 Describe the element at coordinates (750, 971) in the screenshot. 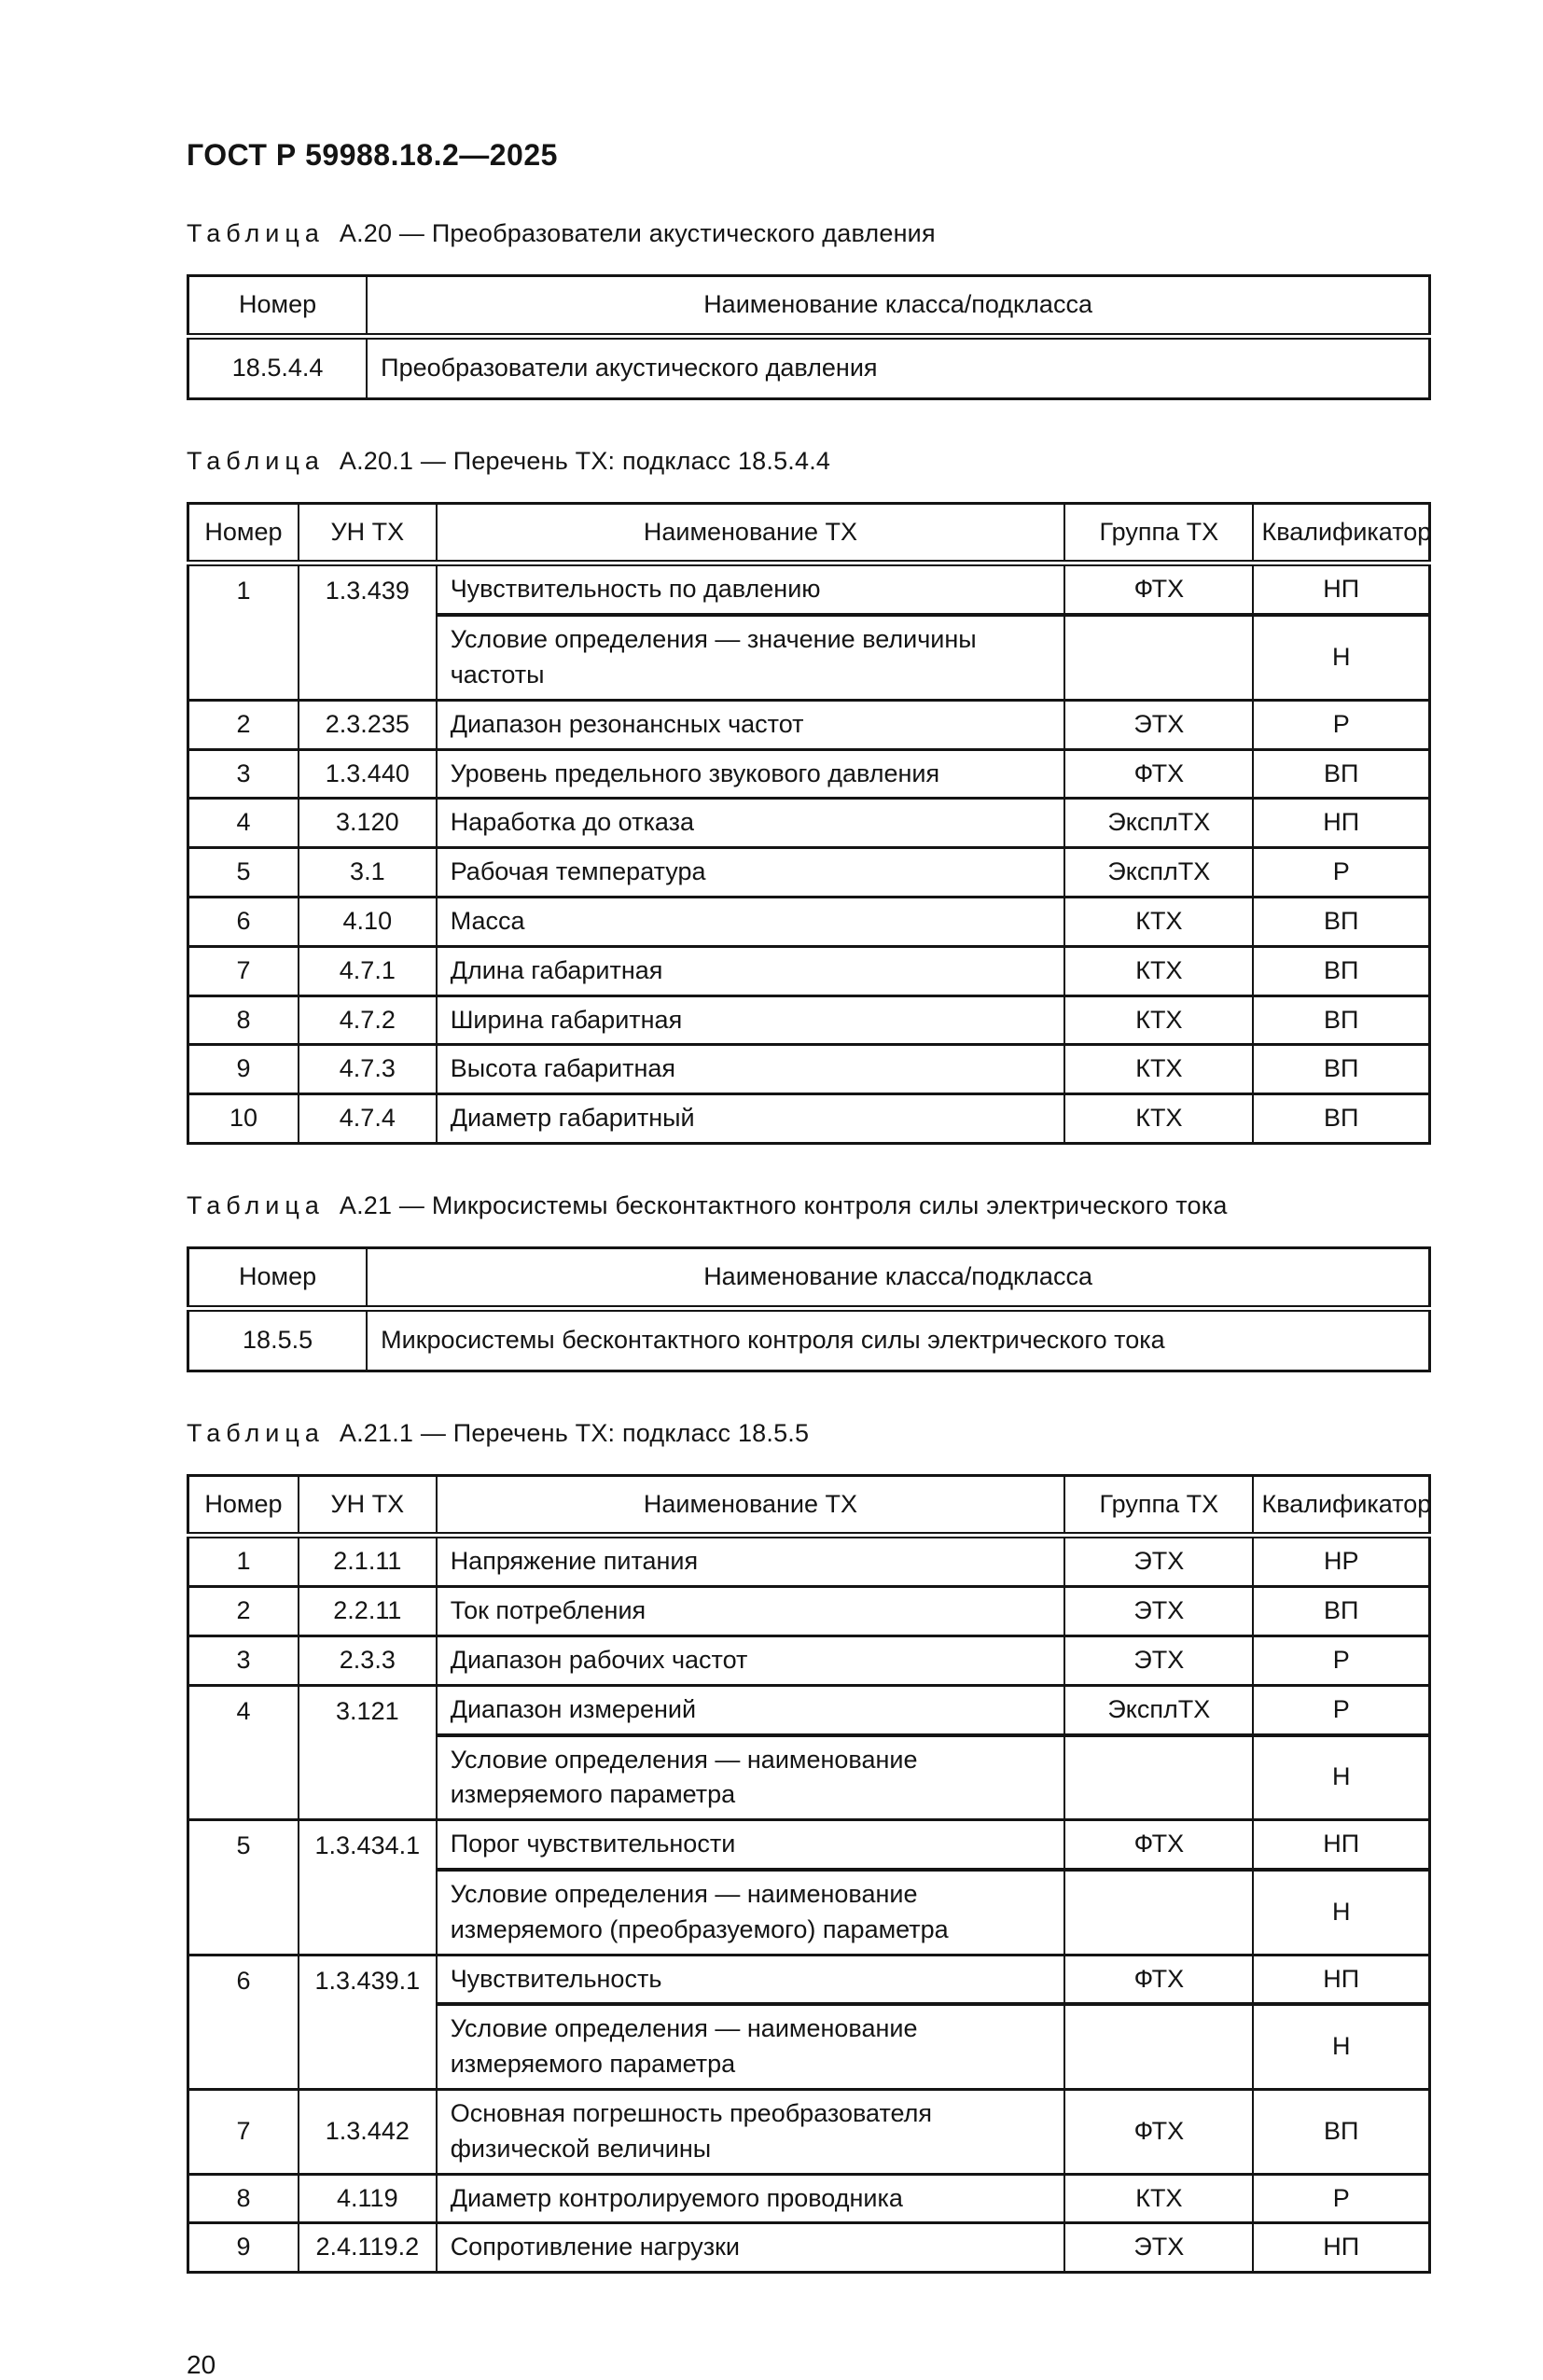

I see `cell-name: Длина габаритная` at that location.